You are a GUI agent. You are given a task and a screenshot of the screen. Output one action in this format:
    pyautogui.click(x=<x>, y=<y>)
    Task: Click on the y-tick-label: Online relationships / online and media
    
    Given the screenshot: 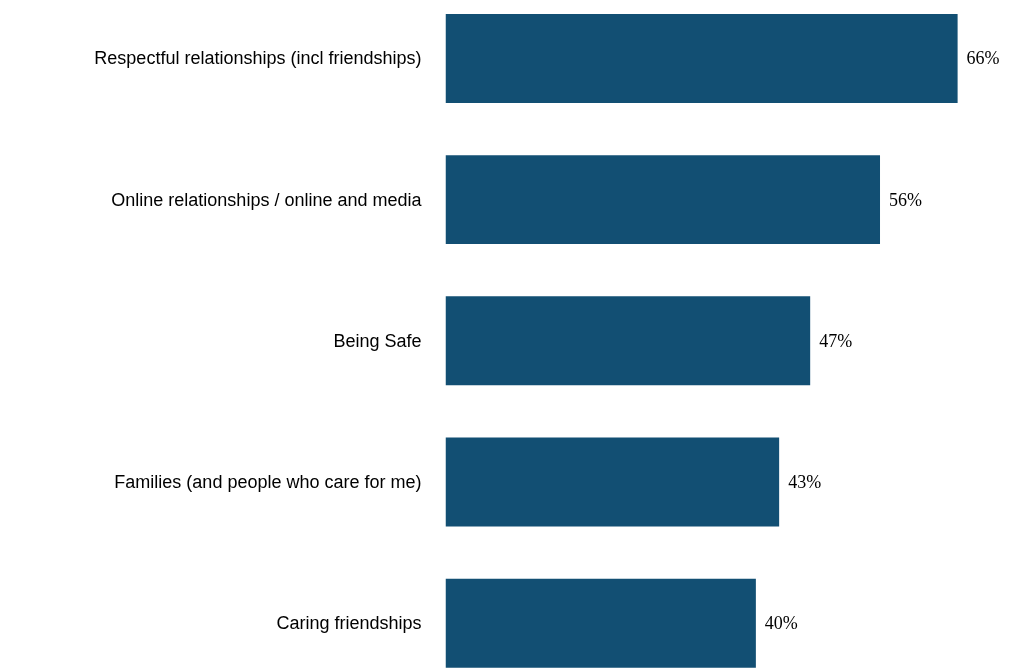 What is the action you would take?
    pyautogui.click(x=267, y=199)
    